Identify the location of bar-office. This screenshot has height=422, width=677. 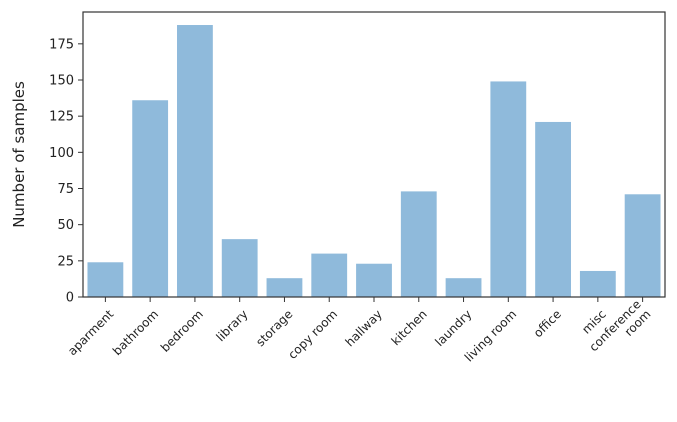
(553, 209).